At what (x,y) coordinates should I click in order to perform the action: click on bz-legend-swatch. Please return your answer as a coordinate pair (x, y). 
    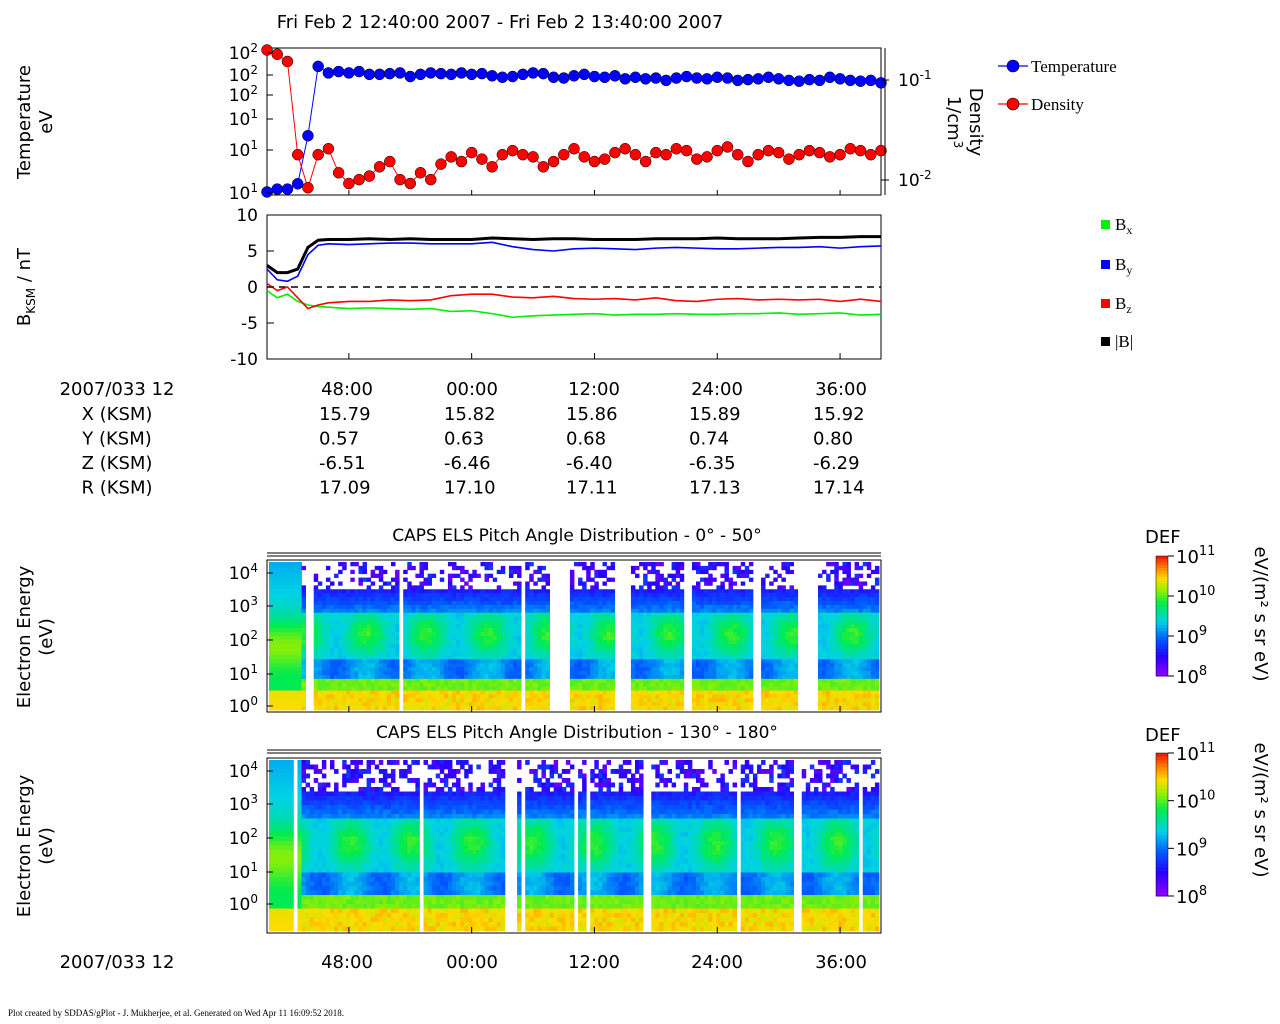
    Looking at the image, I should click on (1105, 303).